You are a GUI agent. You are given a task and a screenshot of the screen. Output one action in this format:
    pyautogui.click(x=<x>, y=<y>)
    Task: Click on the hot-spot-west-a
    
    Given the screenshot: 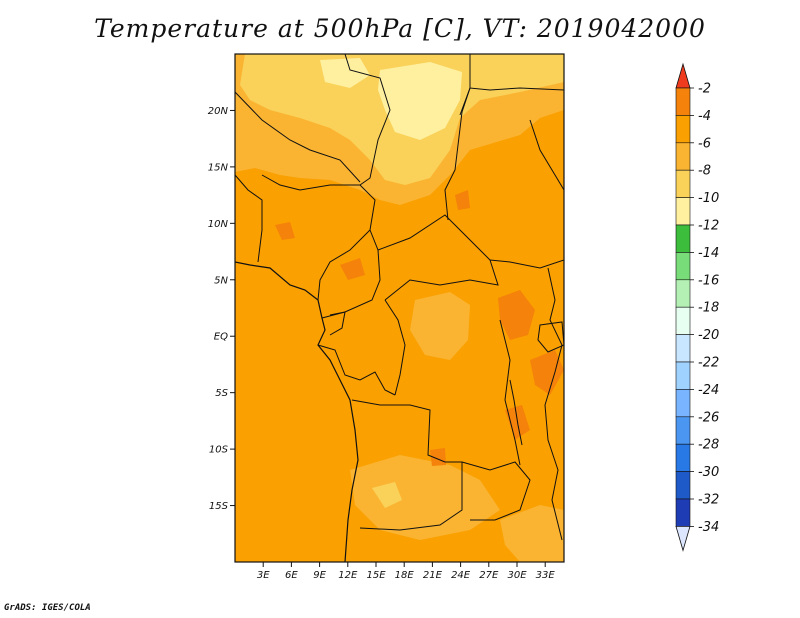 What is the action you would take?
    pyautogui.click(x=285, y=231)
    